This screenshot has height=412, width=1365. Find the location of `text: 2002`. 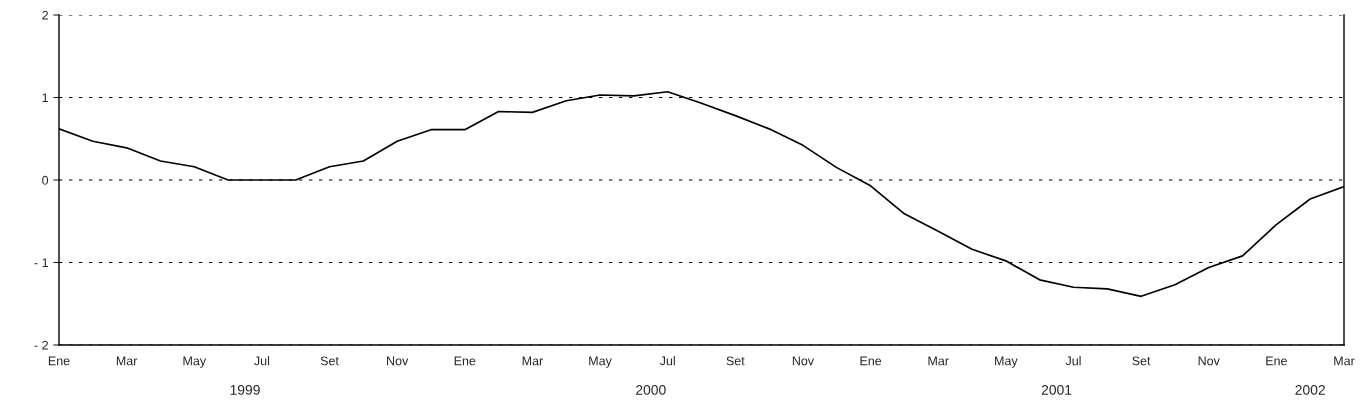

text: 2002 is located at coordinates (1310, 389).